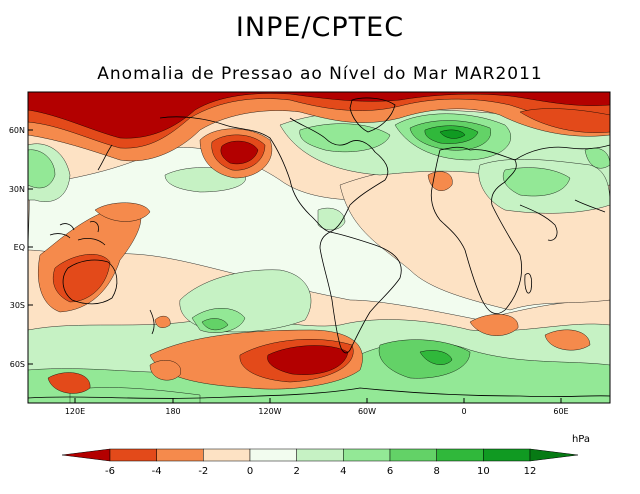  What do you see at coordinates (203, 471) in the screenshot?
I see `colorbar-tick-label: -2` at bounding box center [203, 471].